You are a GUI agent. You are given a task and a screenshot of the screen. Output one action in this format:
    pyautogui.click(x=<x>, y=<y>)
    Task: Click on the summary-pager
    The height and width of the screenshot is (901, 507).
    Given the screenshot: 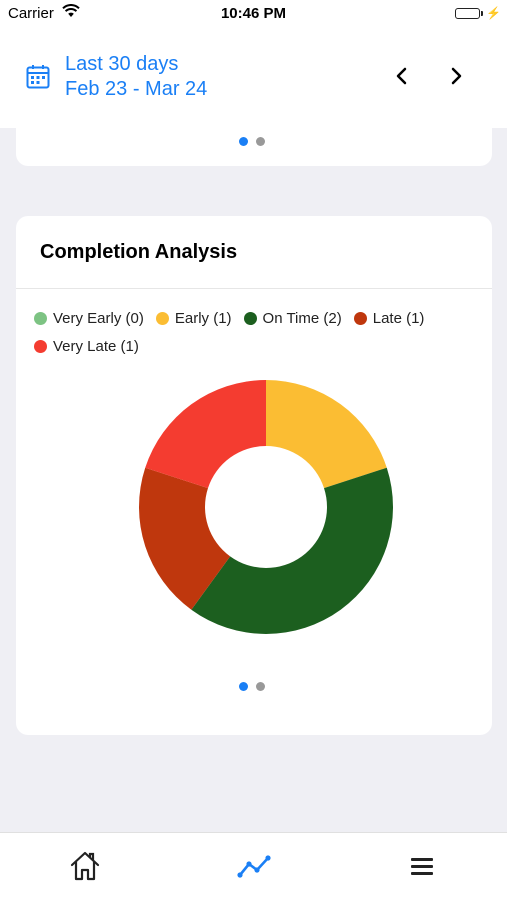 What is the action you would take?
    pyautogui.click(x=252, y=141)
    